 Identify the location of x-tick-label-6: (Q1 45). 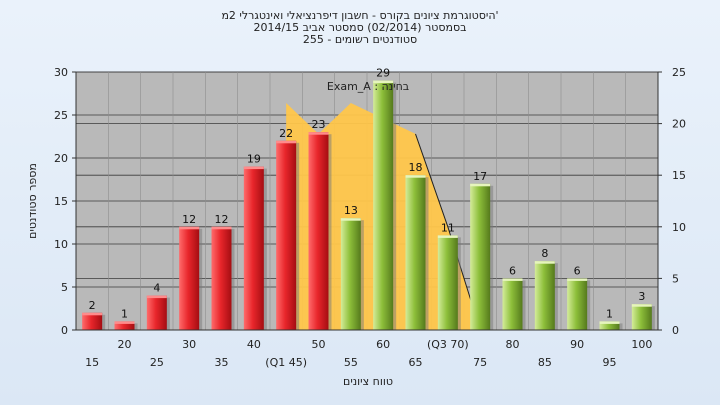
(286, 362).